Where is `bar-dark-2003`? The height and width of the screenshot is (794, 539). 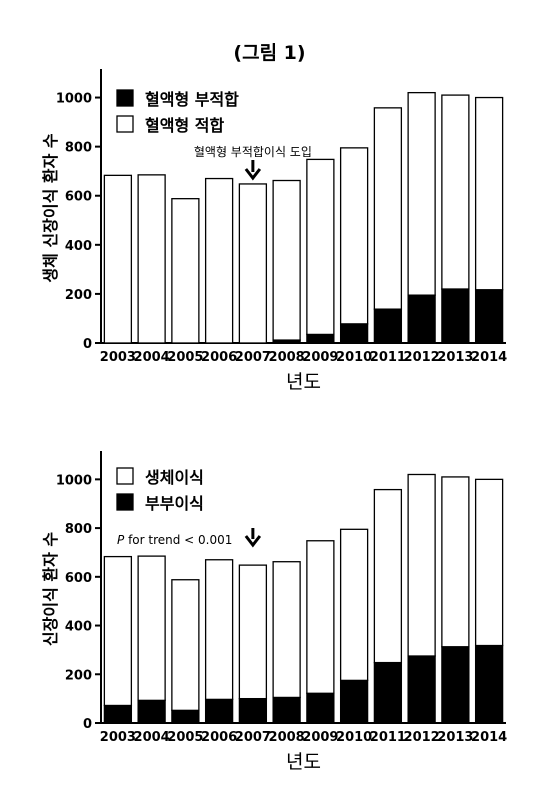
bar-dark-2003 is located at coordinates (118, 714).